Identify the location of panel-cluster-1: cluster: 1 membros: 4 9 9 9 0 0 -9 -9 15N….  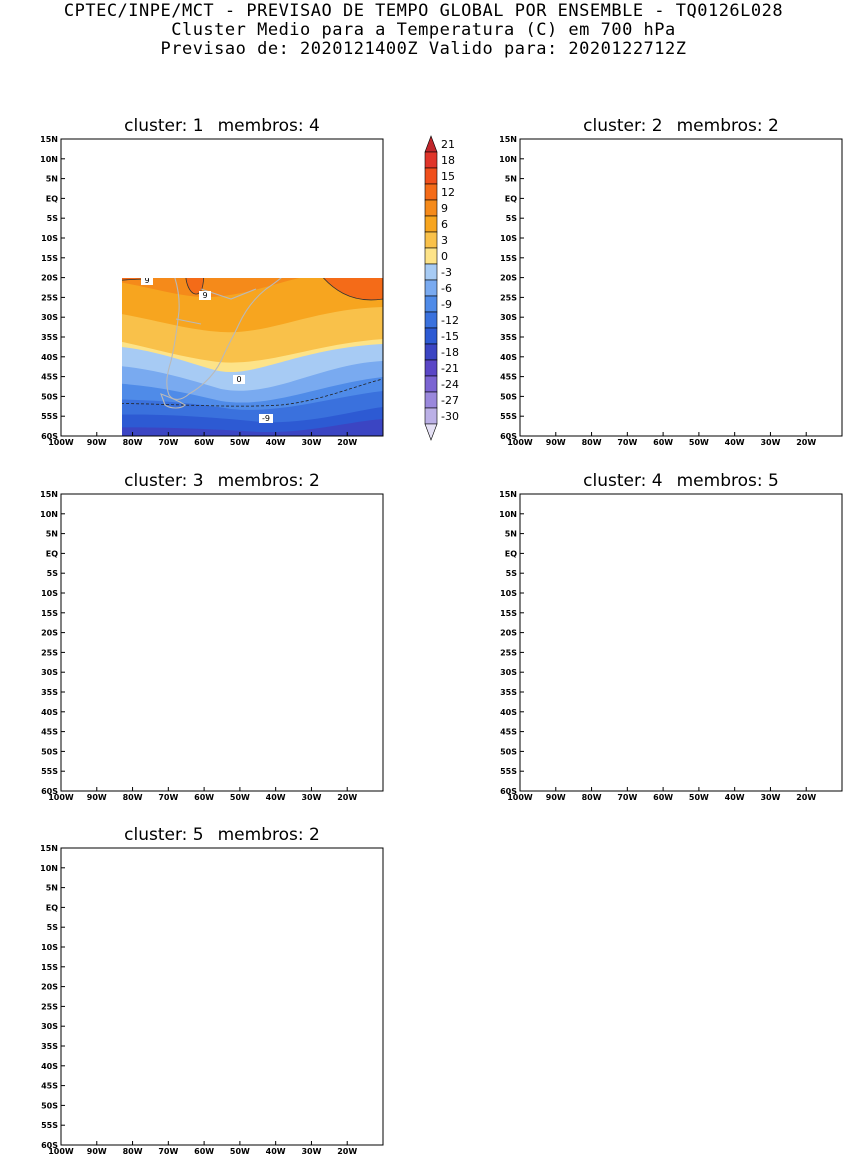
(212, 281).